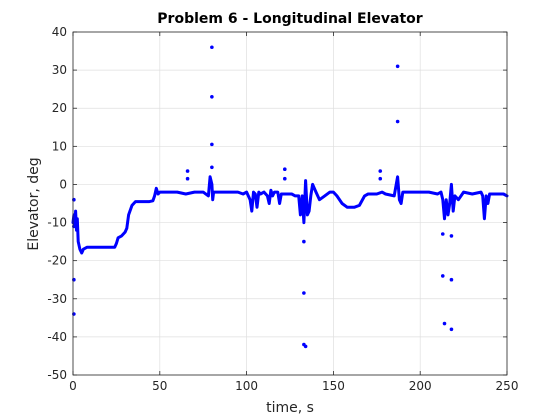 This screenshot has height=420, width=560. Describe the element at coordinates (159, 386) in the screenshot. I see `x-tick-label: 50` at that location.